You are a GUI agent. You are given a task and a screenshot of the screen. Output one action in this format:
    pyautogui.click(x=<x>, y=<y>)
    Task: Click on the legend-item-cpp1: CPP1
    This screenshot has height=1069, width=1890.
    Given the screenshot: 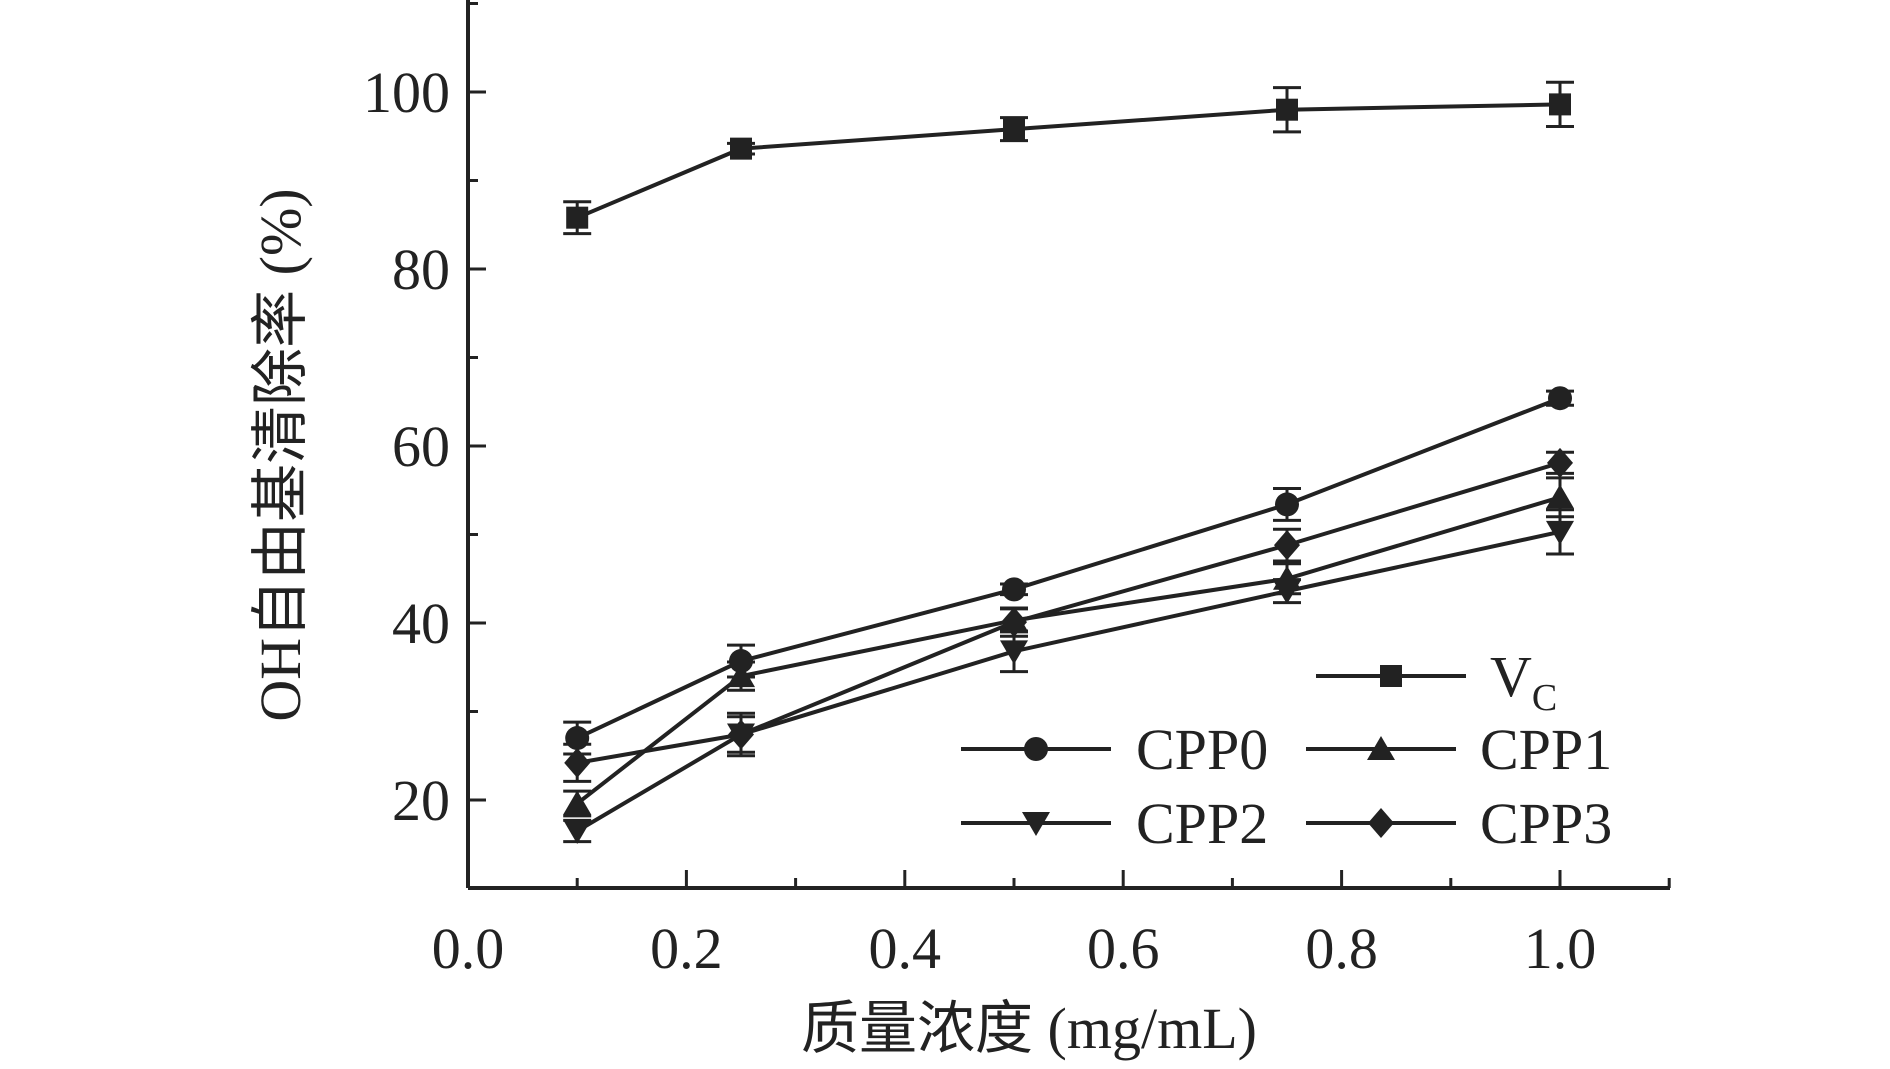 What is the action you would take?
    pyautogui.click(x=1459, y=749)
    